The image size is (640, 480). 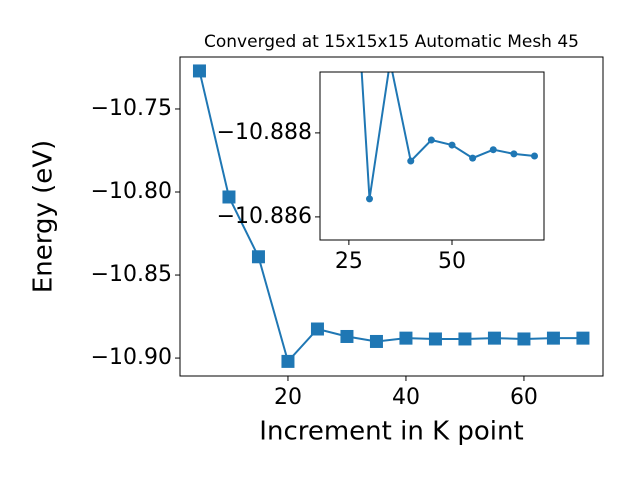 I want to click on y-tick-label: −10.75, so click(x=131, y=108).